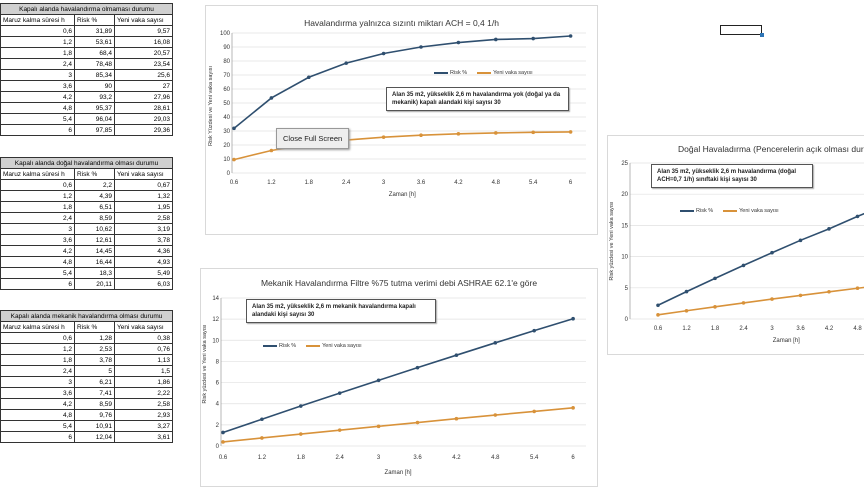 Image resolution: width=864 pixels, height=487 pixels. What do you see at coordinates (94, 393) in the screenshot?
I see `table-cell: 7,41` at bounding box center [94, 393].